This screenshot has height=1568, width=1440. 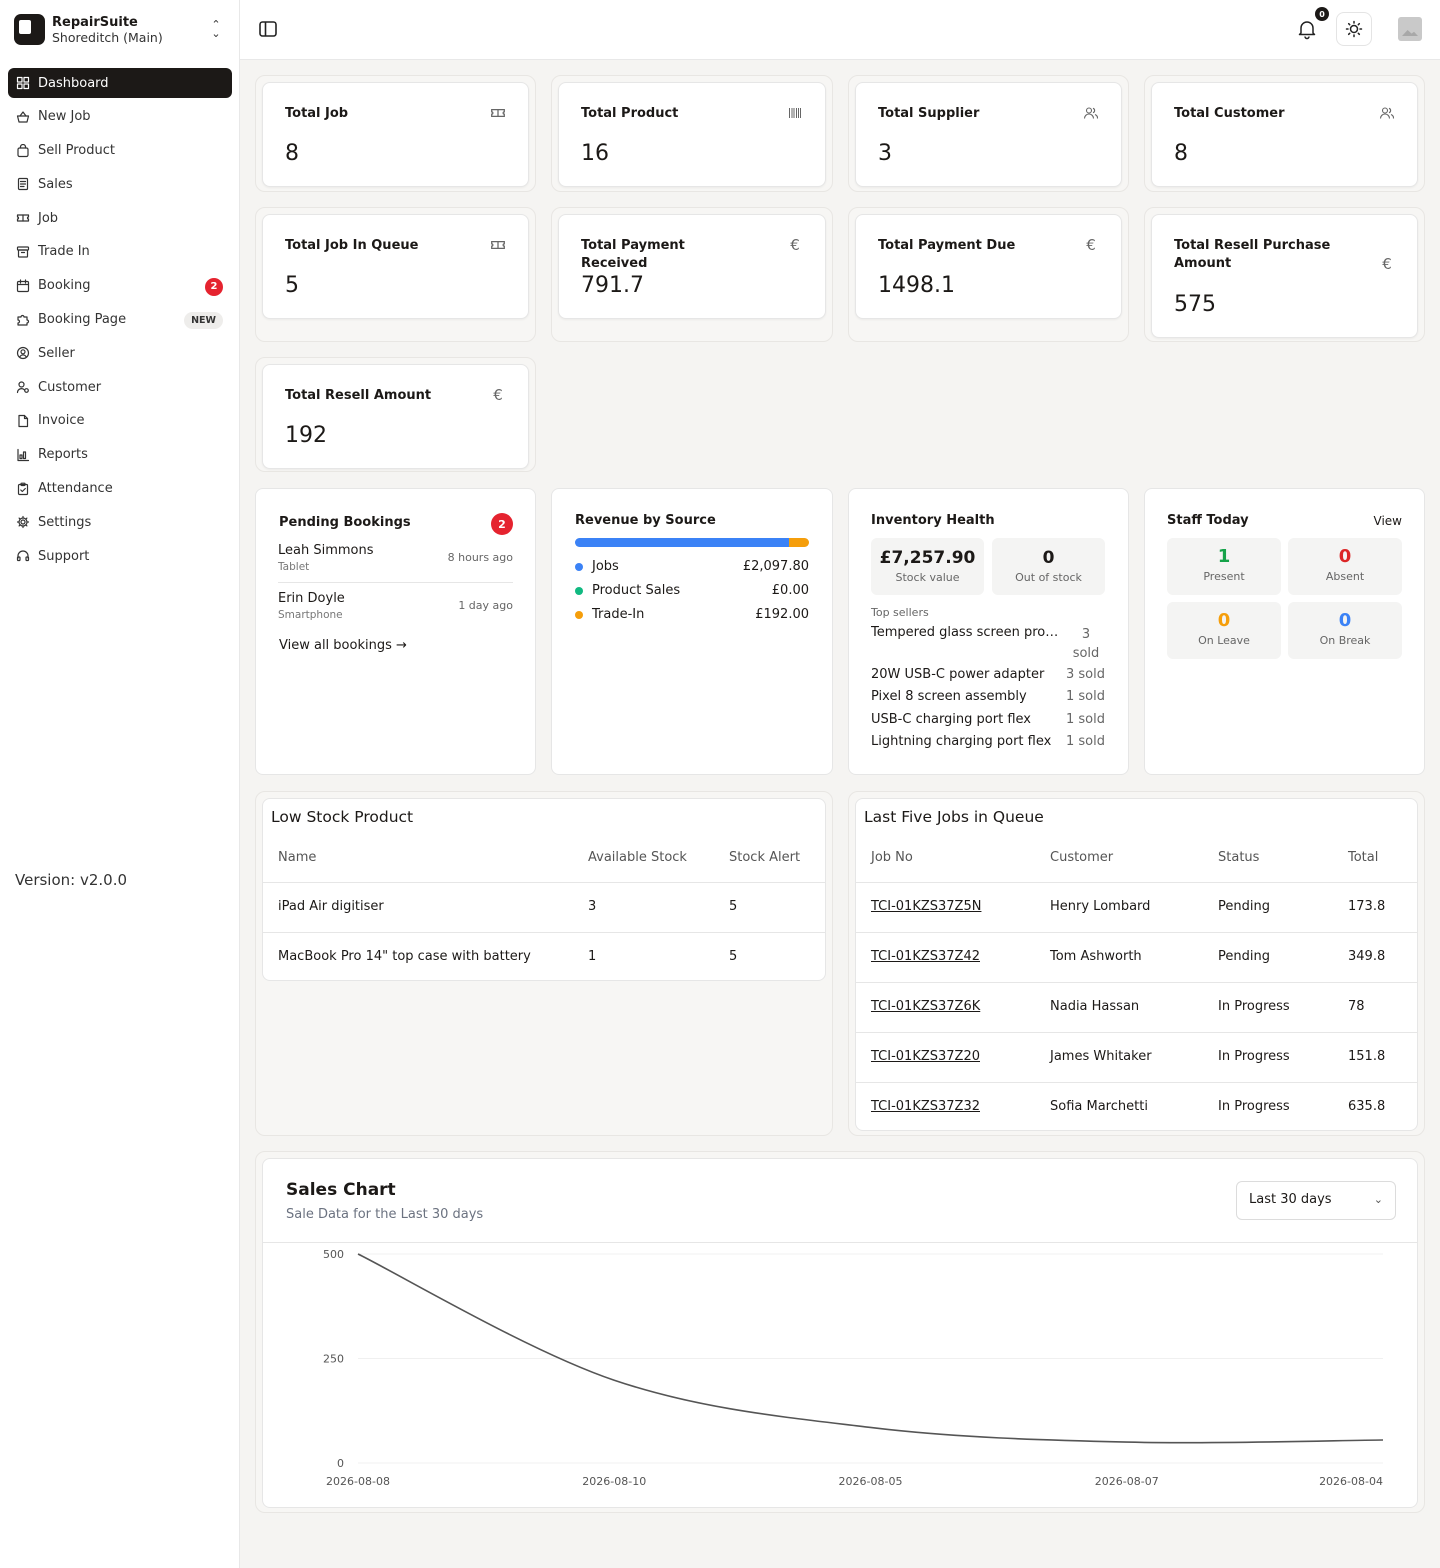 What do you see at coordinates (636, 590) in the screenshot?
I see `revenue-label: Product Sales` at bounding box center [636, 590].